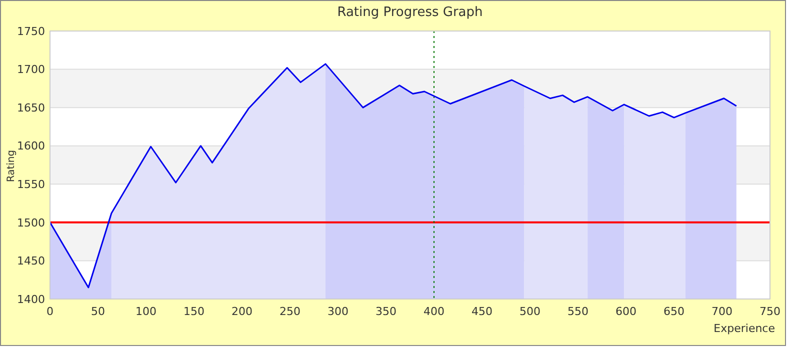  What do you see at coordinates (626, 311) in the screenshot?
I see `x-tick-label: 600` at bounding box center [626, 311].